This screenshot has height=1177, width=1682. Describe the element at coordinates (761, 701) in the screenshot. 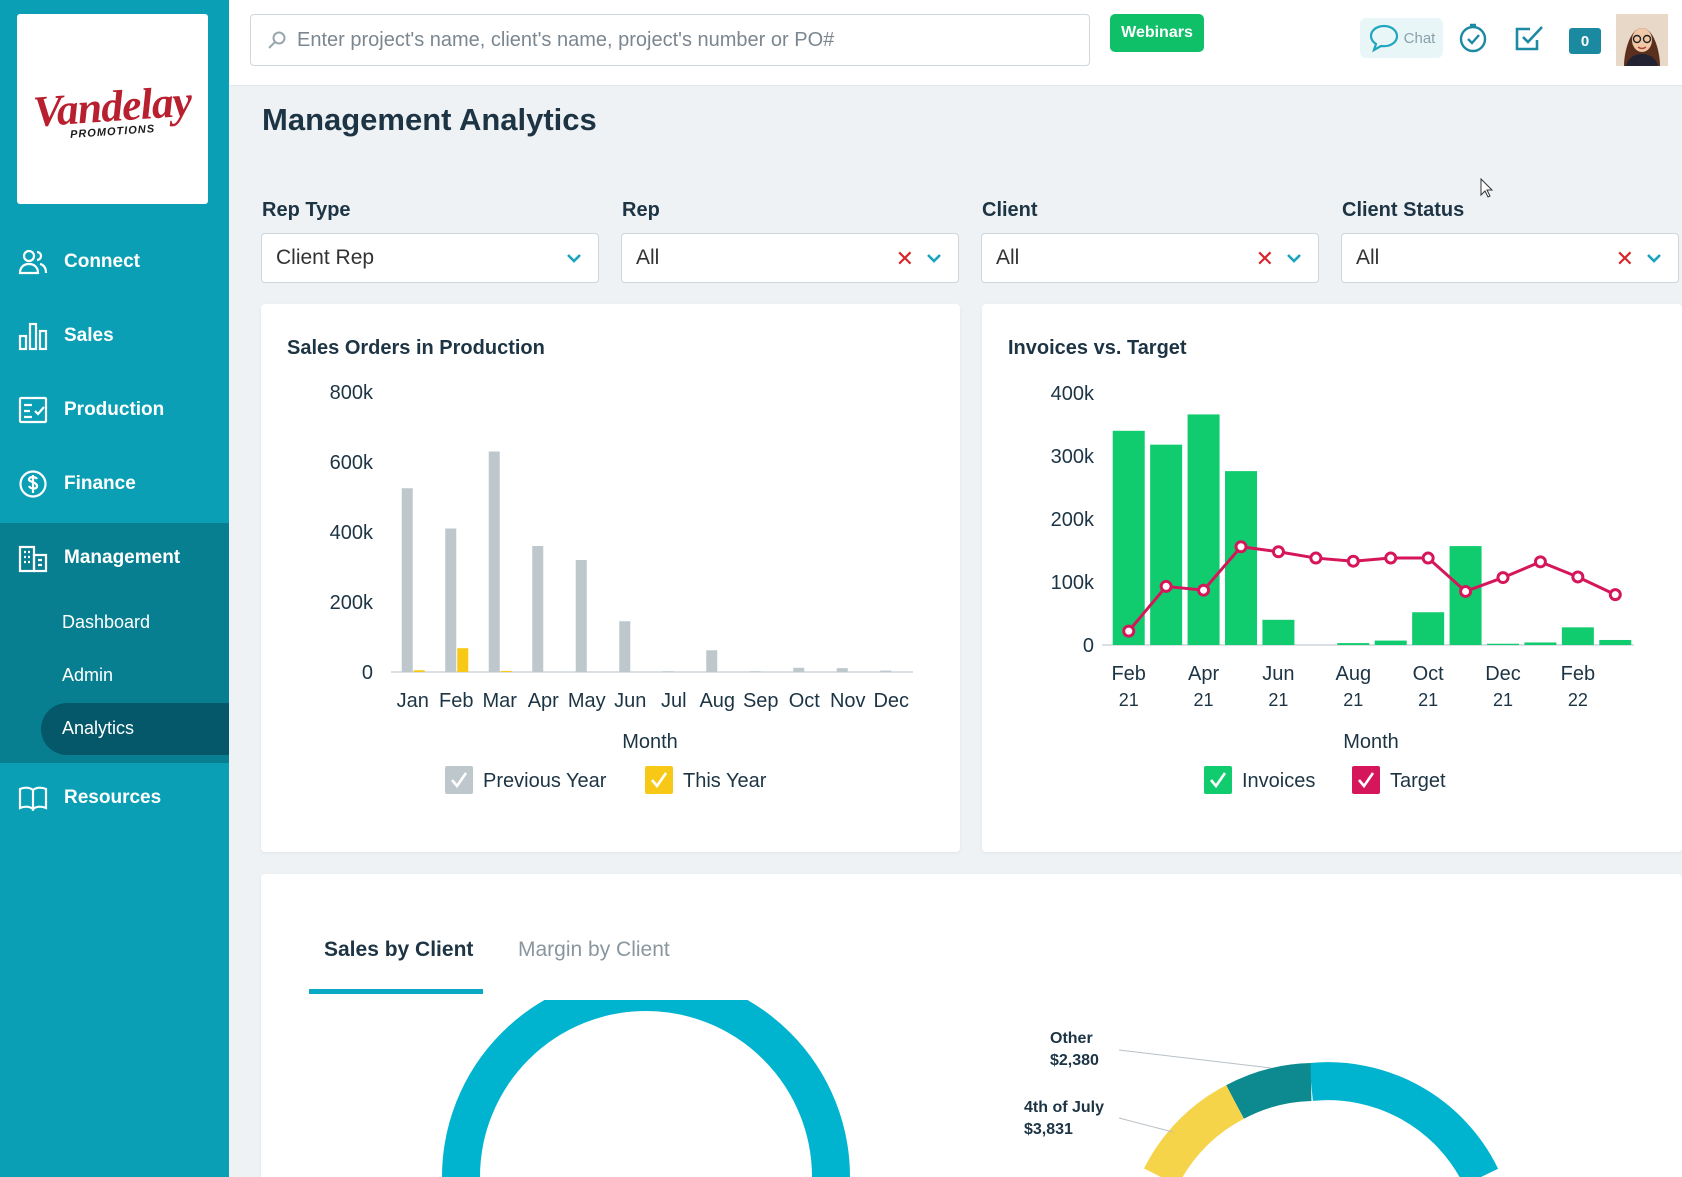

I see `x-tick-label: Sep` at that location.